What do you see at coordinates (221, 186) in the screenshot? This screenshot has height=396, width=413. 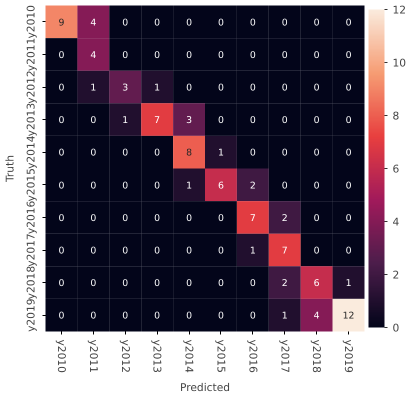 I see `data-label: 6` at bounding box center [221, 186].